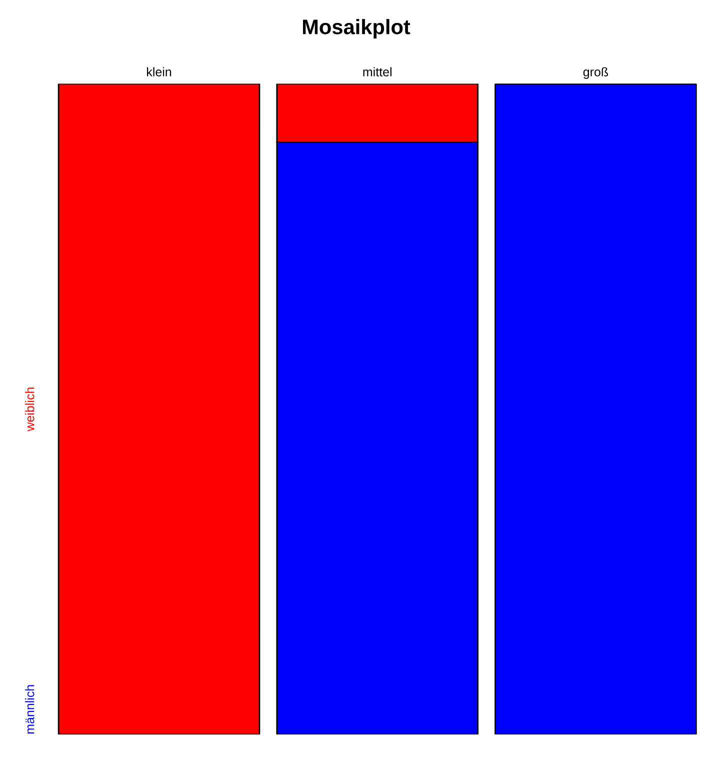 This screenshot has width=712, height=761. I want to click on x-tick-label: mittel, so click(377, 71).